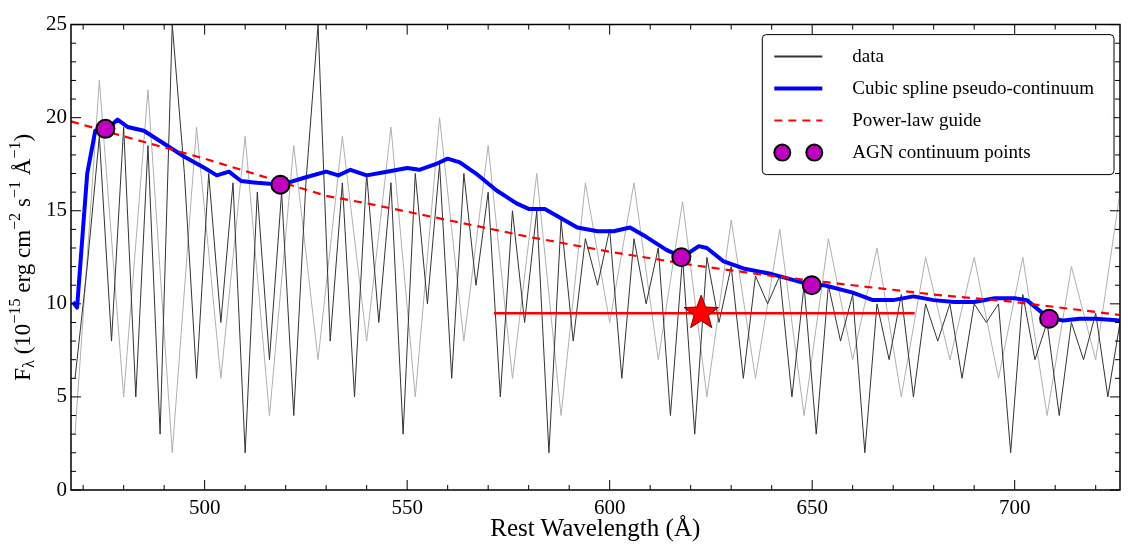 The height and width of the screenshot is (553, 1139). I want to click on y-tick-label: 20, so click(56, 116).